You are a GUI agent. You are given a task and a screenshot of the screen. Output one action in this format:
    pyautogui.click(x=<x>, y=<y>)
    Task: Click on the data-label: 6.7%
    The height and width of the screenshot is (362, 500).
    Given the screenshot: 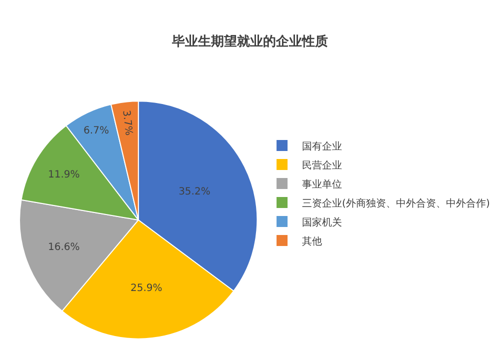 What is the action you would take?
    pyautogui.click(x=96, y=131)
    